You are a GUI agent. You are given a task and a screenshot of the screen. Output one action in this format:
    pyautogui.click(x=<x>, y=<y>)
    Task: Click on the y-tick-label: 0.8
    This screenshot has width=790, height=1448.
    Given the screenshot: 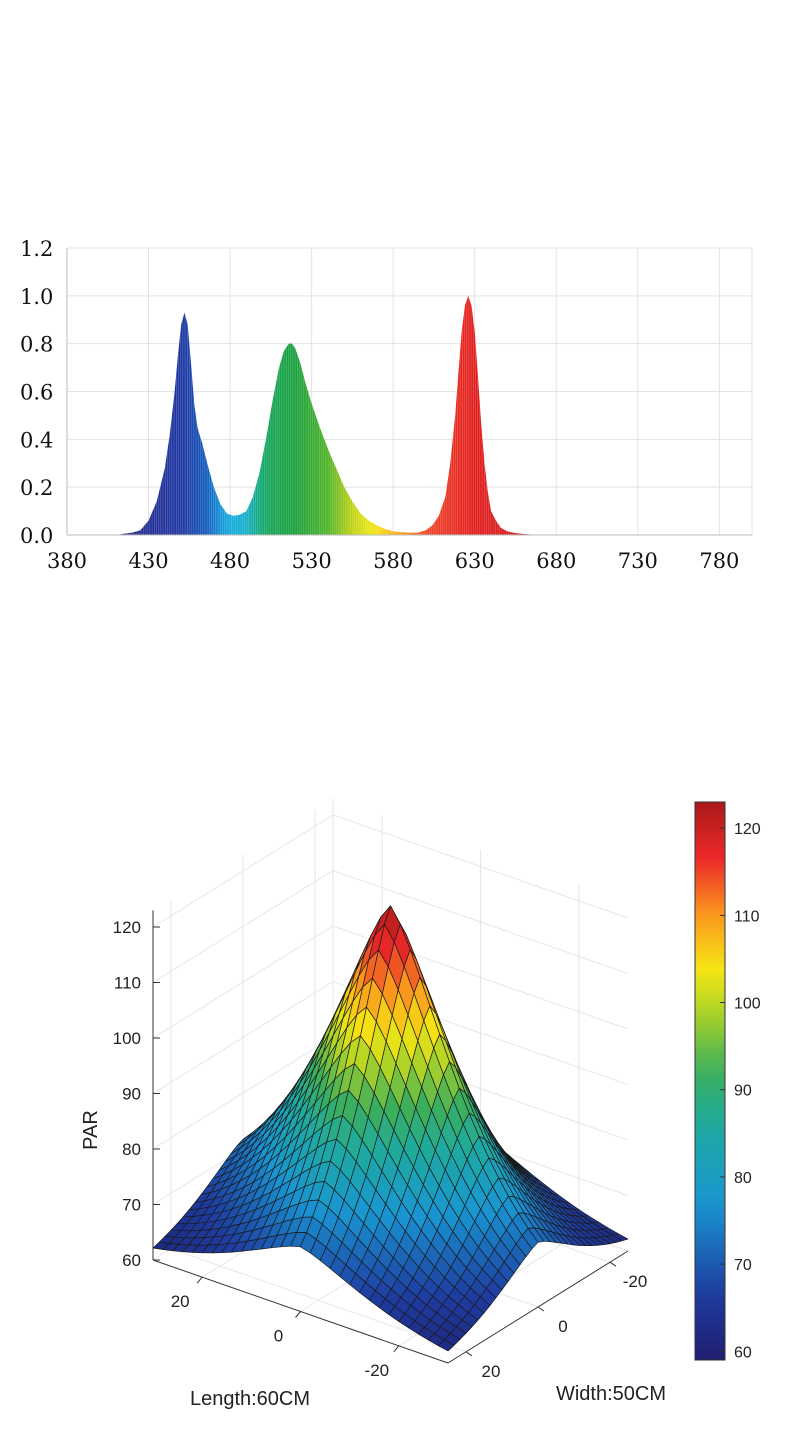 What is the action you would take?
    pyautogui.click(x=36, y=345)
    